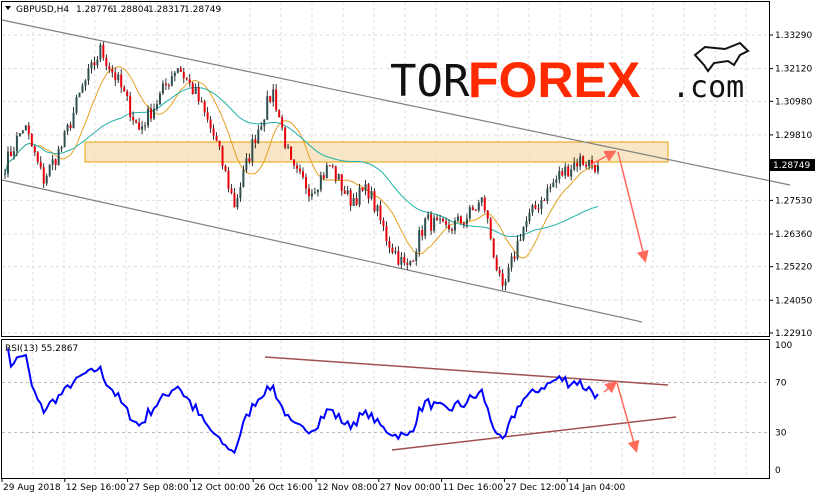 This screenshot has height=497, width=815. Describe the element at coordinates (610, 387) in the screenshot. I see `rsi-arrow-up` at that location.